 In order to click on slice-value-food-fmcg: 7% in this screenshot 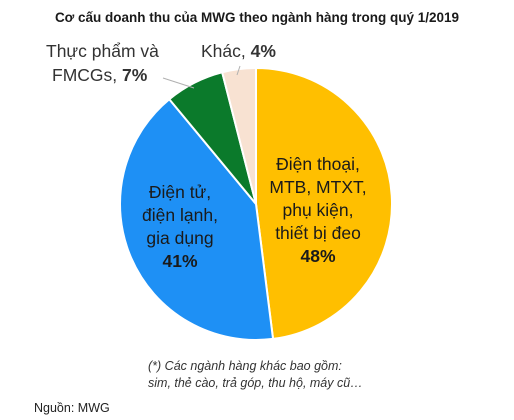, I will do `click(132, 75)`.